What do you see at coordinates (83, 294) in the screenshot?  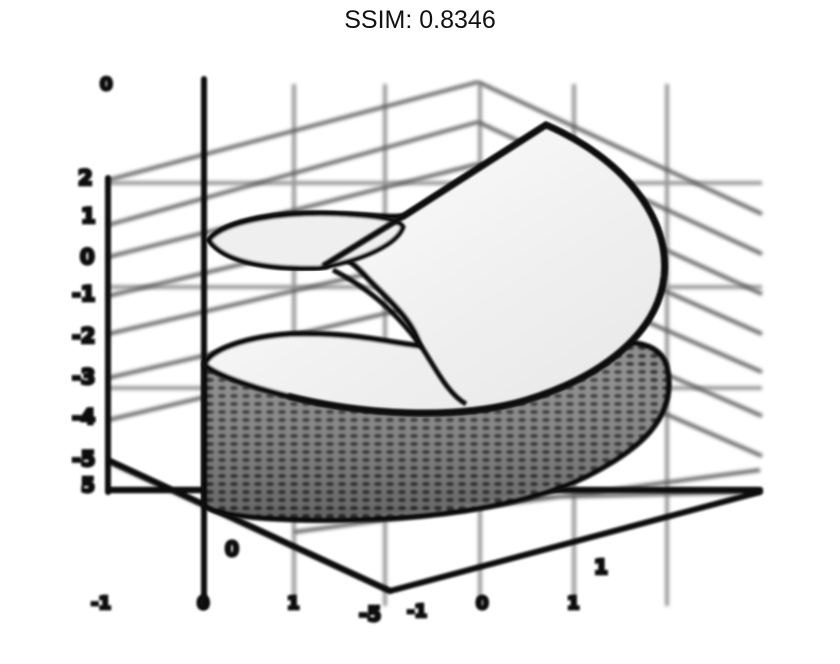 I see `z-tick-neg1: -1` at bounding box center [83, 294].